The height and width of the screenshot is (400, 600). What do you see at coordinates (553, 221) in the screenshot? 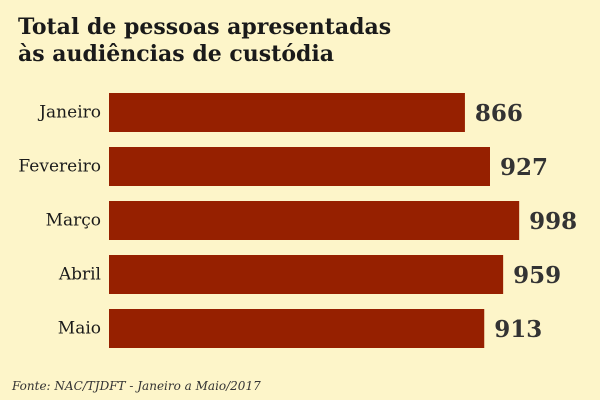
I see `value-label-marco: 998` at bounding box center [553, 221].